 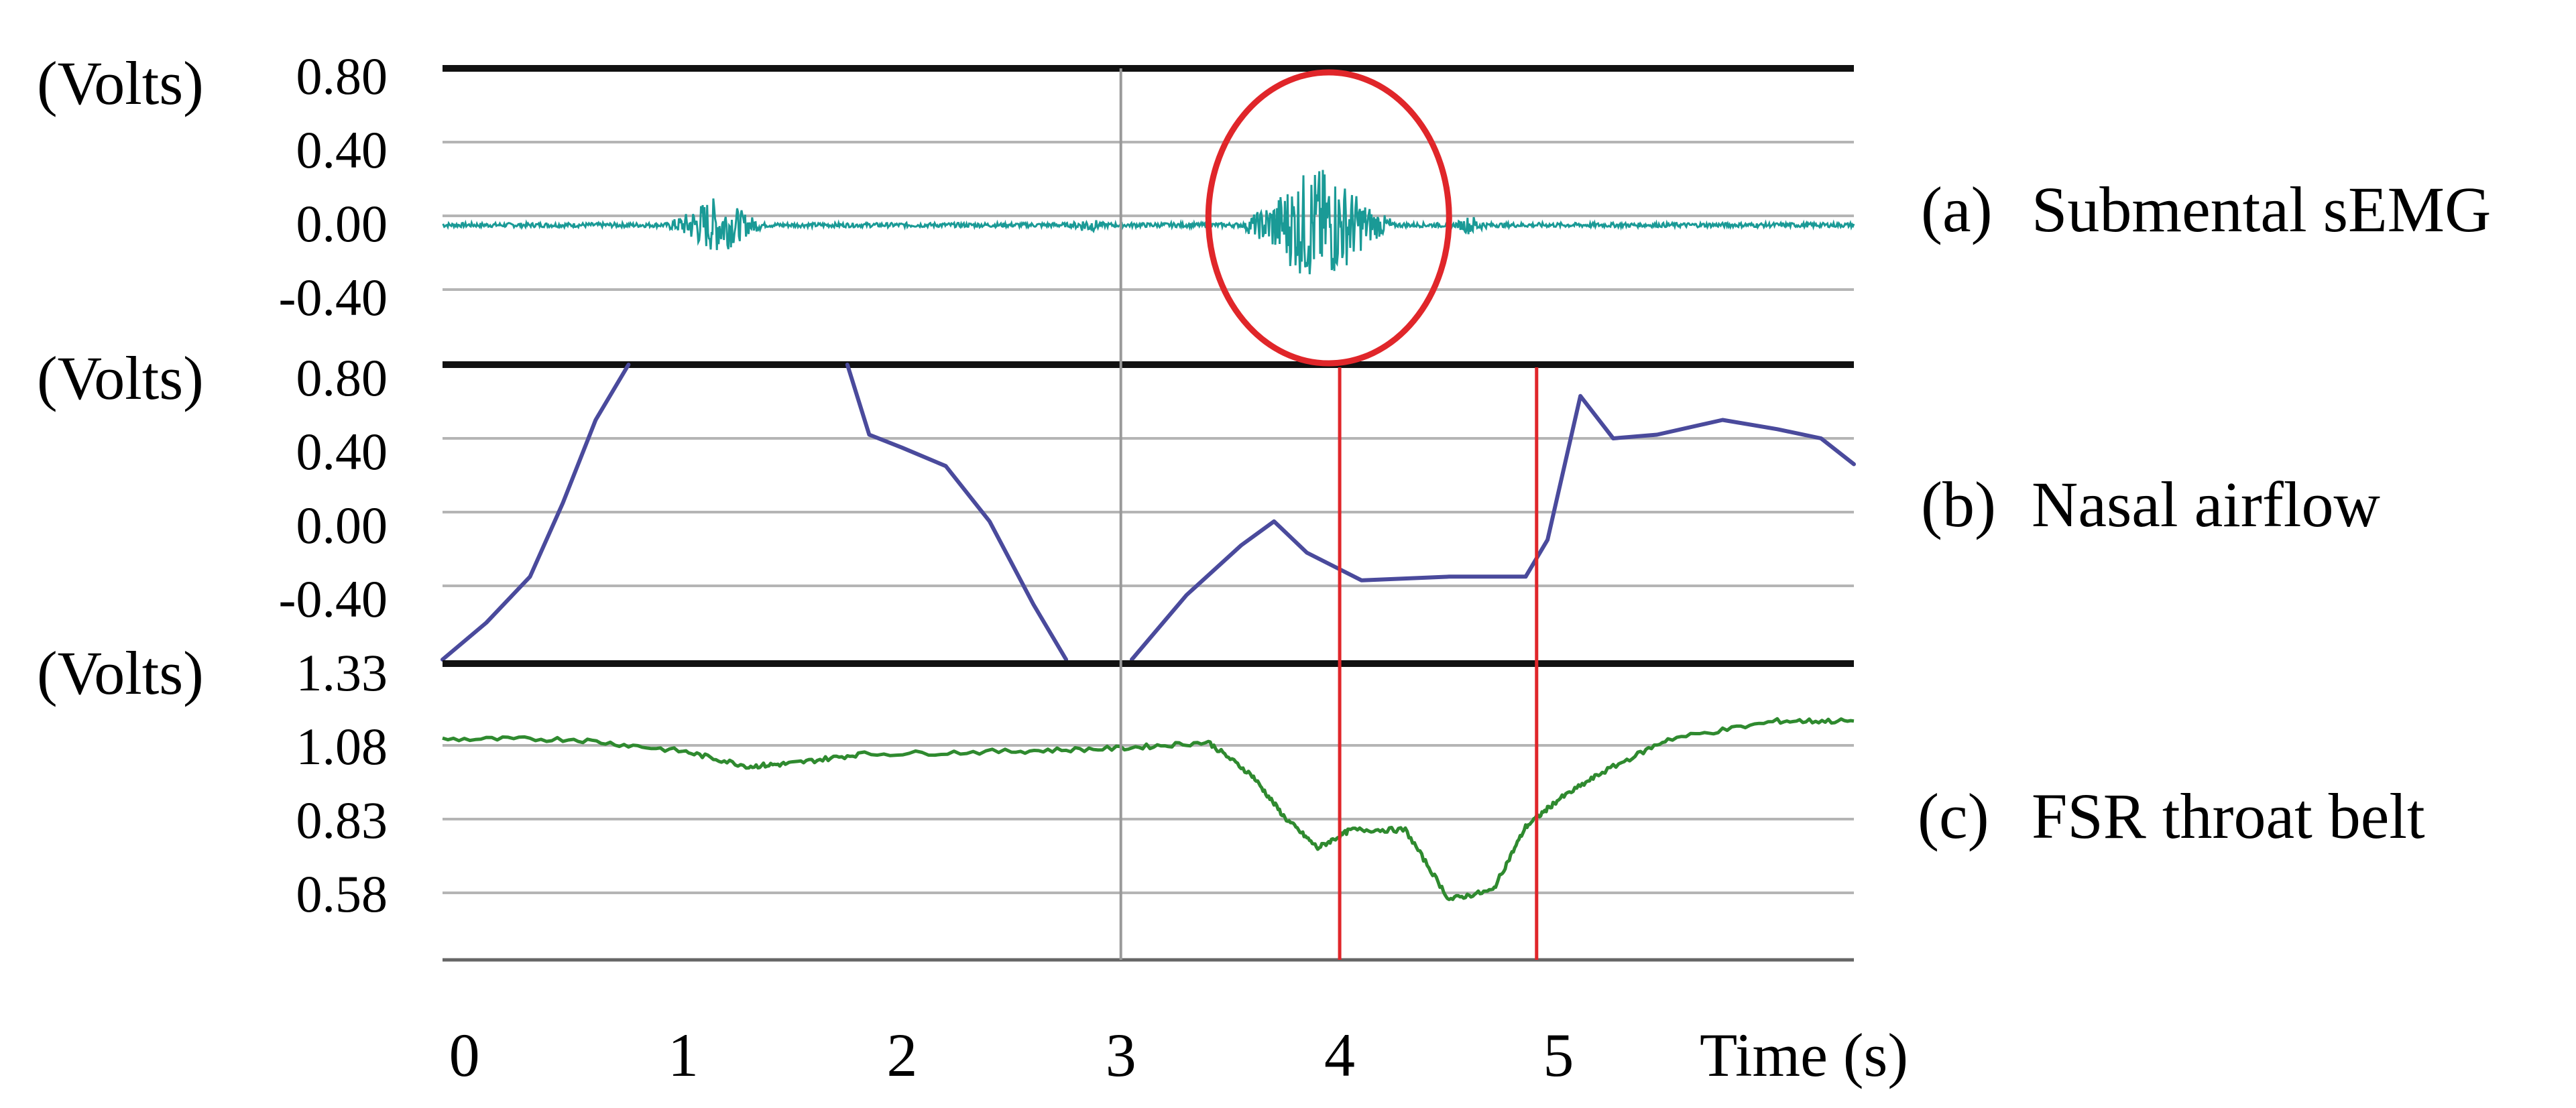 What do you see at coordinates (2228, 816) in the screenshot?
I see `panel-c-label: FSR throat belt` at bounding box center [2228, 816].